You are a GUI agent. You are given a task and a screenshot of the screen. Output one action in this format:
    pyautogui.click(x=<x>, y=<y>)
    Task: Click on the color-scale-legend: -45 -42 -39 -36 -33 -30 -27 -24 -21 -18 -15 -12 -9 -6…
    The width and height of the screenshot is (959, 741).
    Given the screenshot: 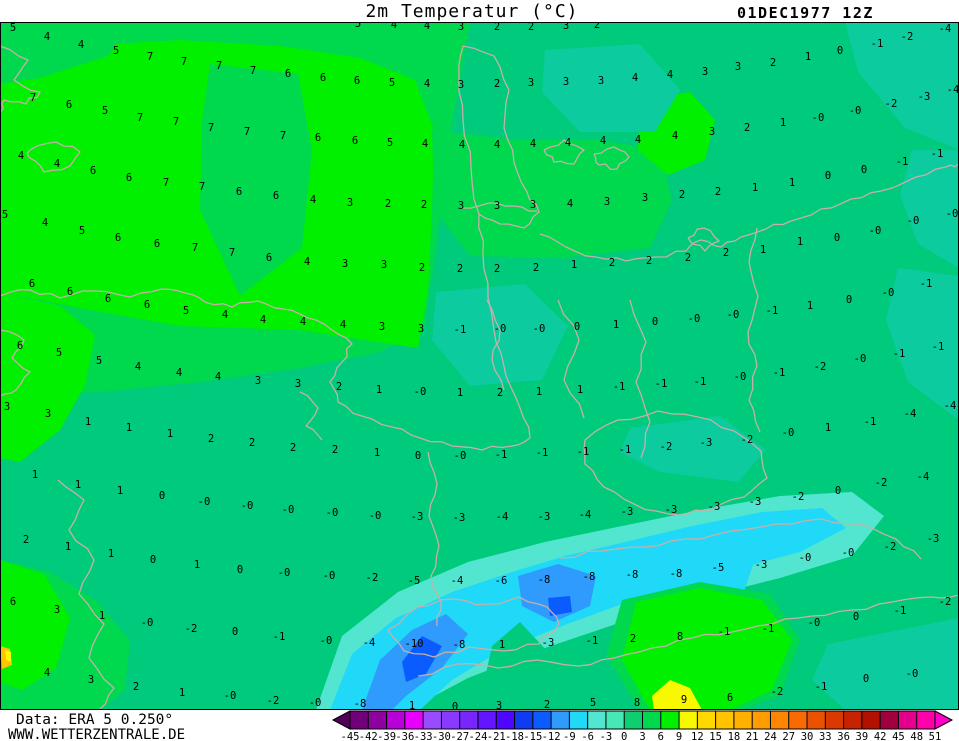 What is the action you would take?
    pyautogui.click(x=642, y=725)
    